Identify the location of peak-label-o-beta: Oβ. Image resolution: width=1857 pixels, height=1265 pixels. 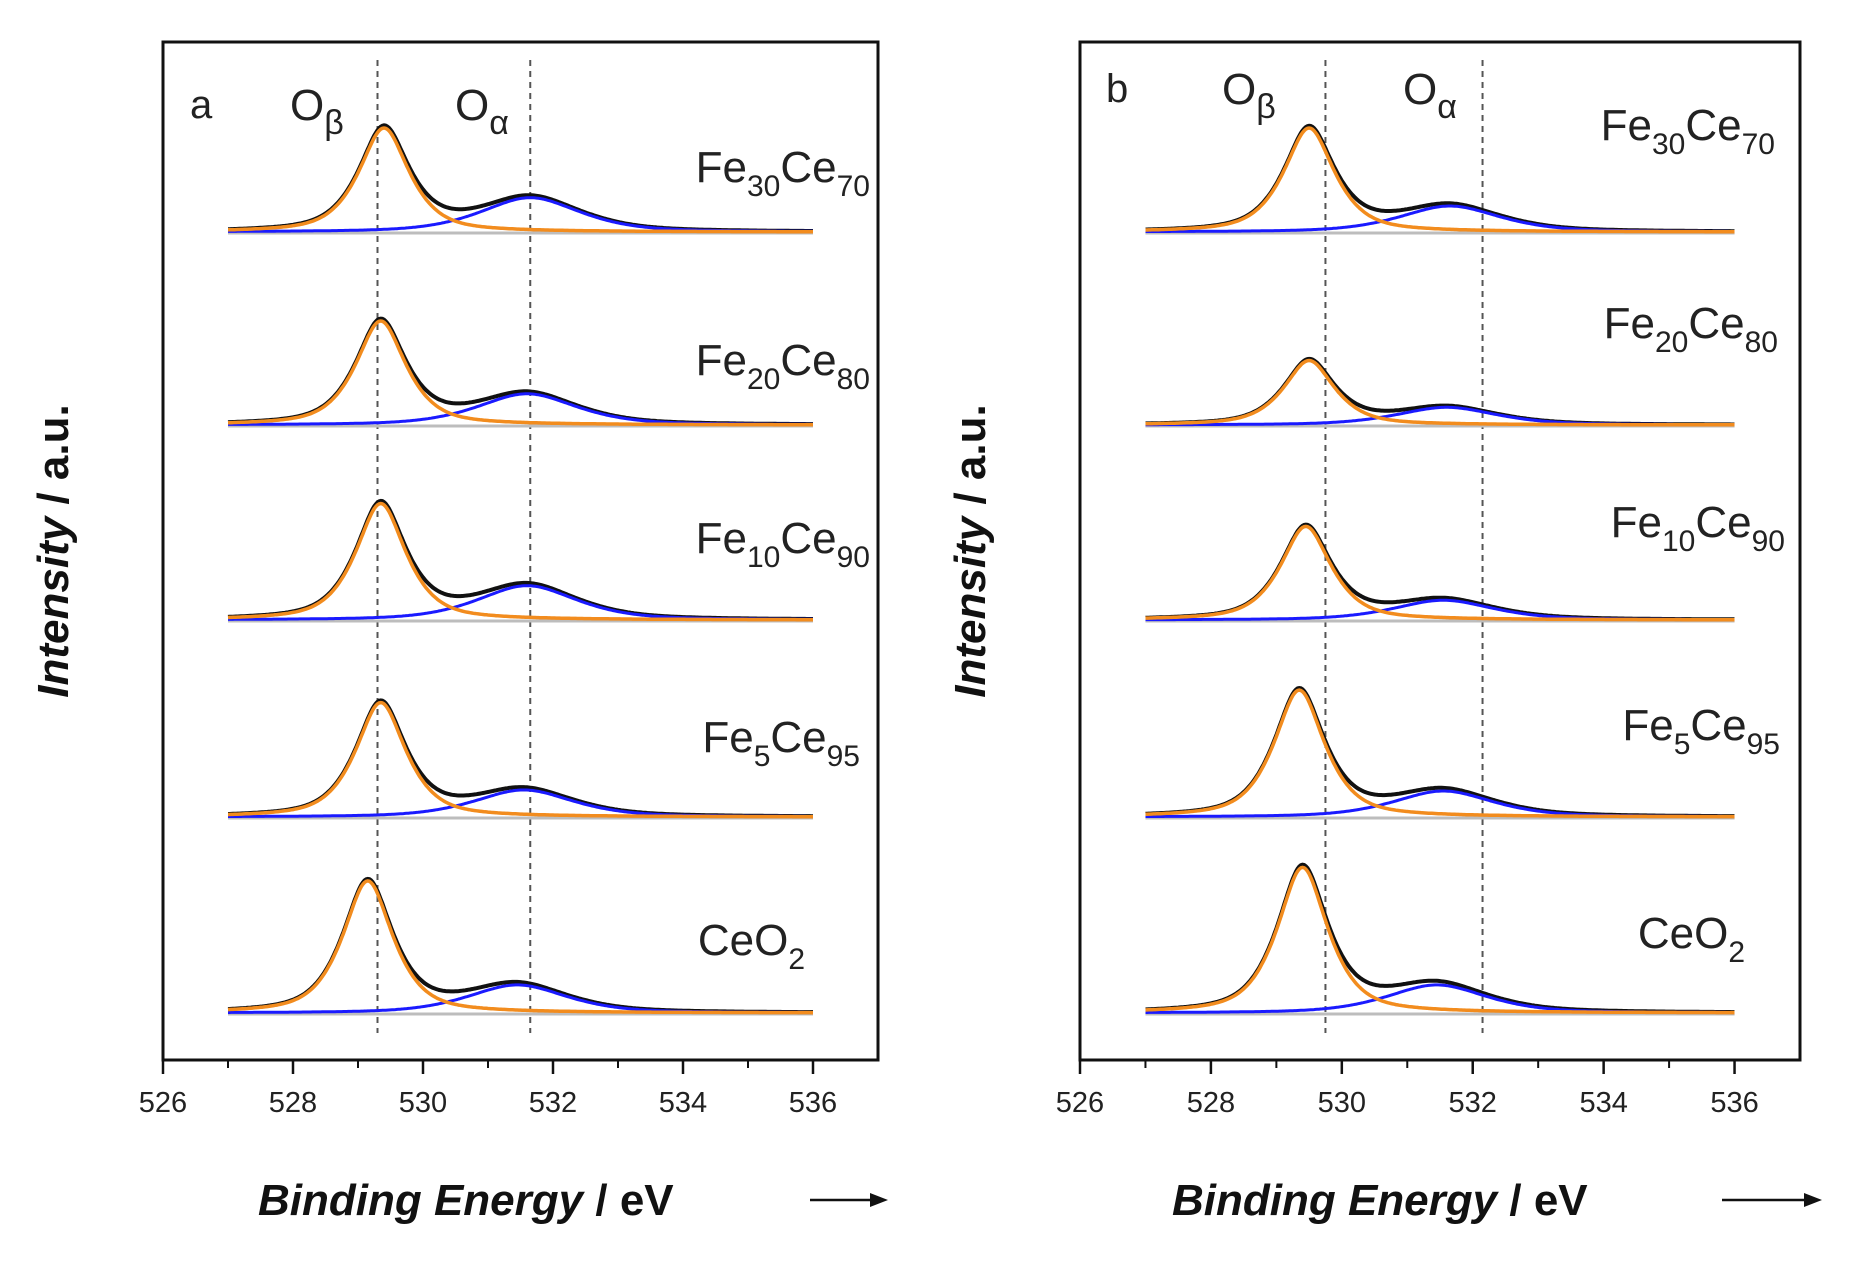
(317, 111).